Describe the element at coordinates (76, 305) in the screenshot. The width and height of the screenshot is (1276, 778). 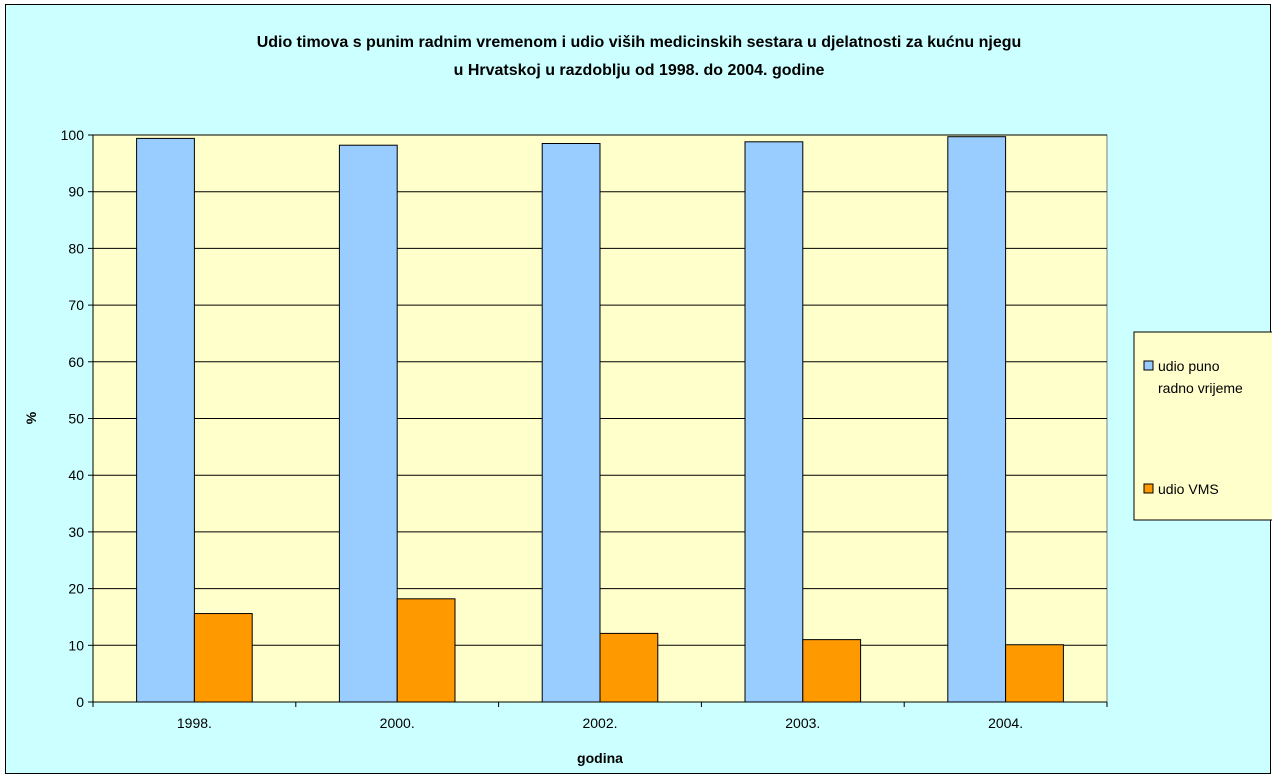
I see `y-tick-label: 70` at that location.